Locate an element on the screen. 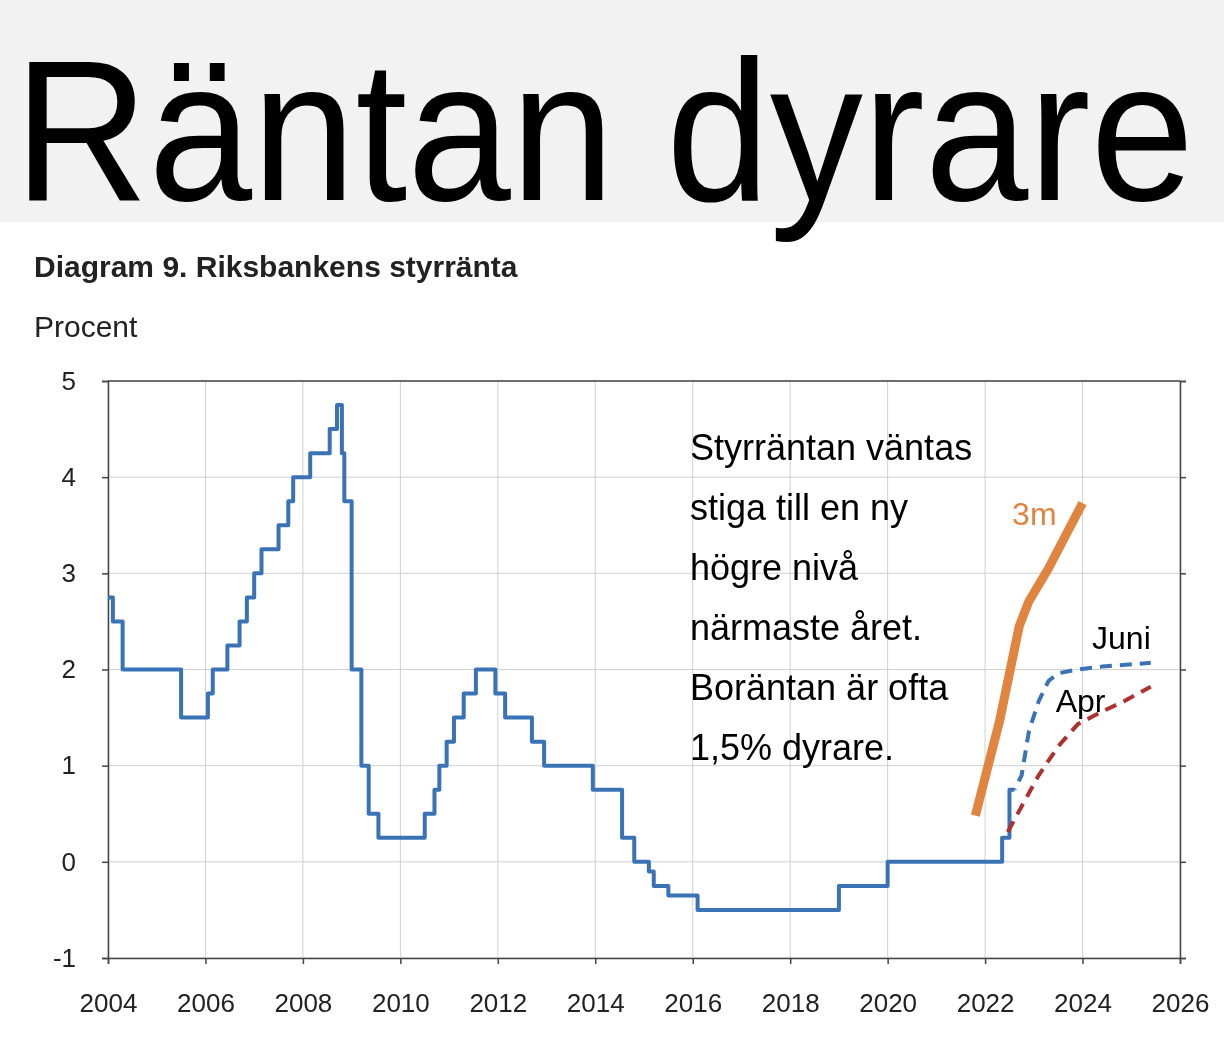 The height and width of the screenshot is (1062, 1224). y-tick-label: 0 is located at coordinates (68, 861).